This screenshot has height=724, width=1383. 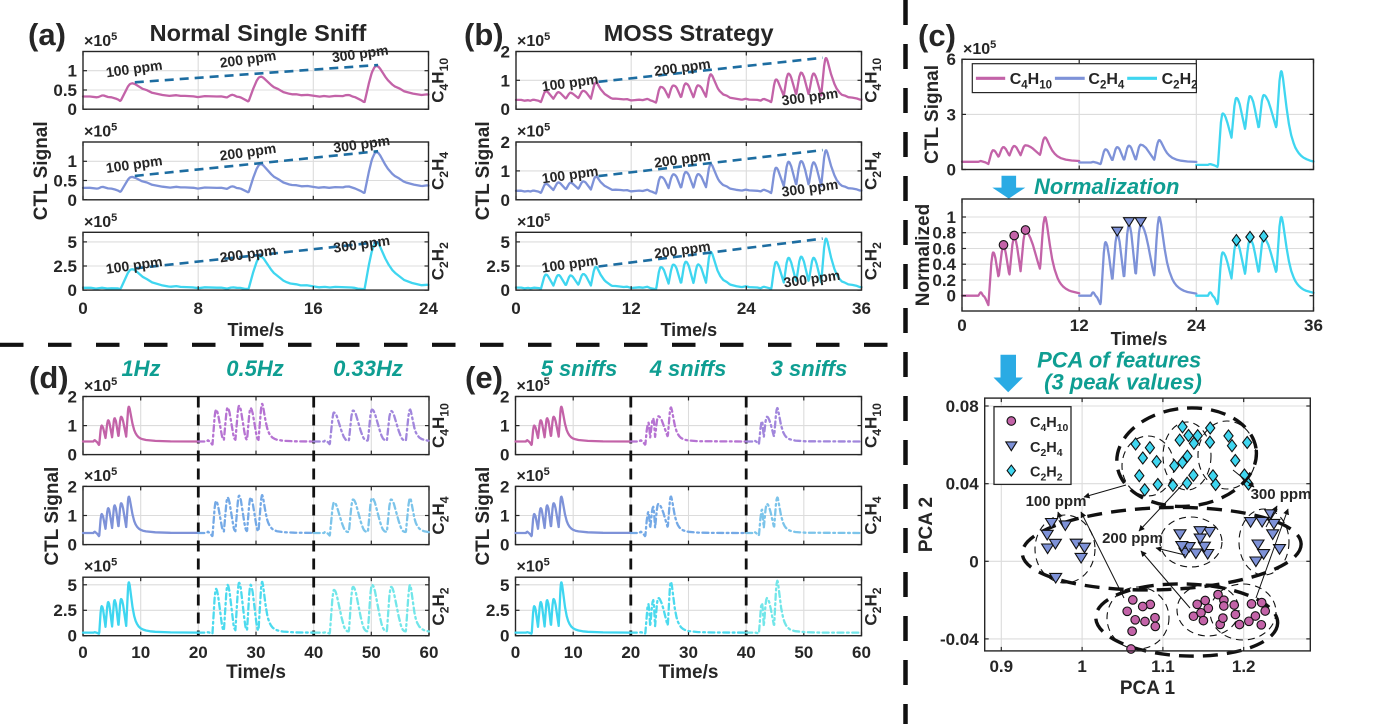 I want to click on svg-text: (3 peak values), so click(x=1123, y=382).